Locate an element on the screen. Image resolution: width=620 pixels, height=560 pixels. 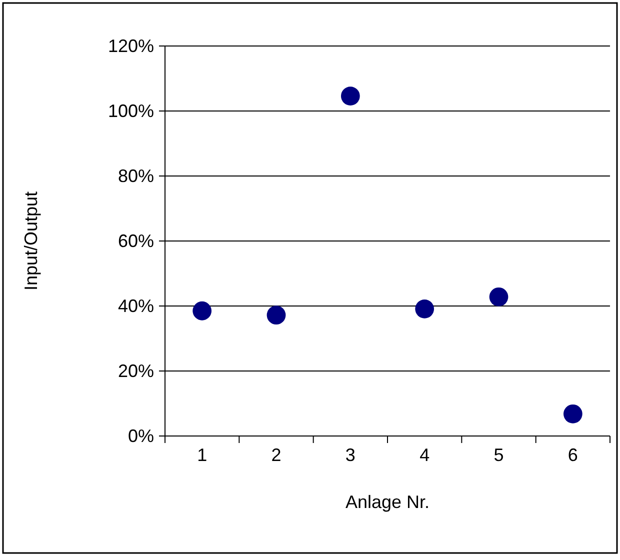
y-tick-label: 100% is located at coordinates (131, 110).